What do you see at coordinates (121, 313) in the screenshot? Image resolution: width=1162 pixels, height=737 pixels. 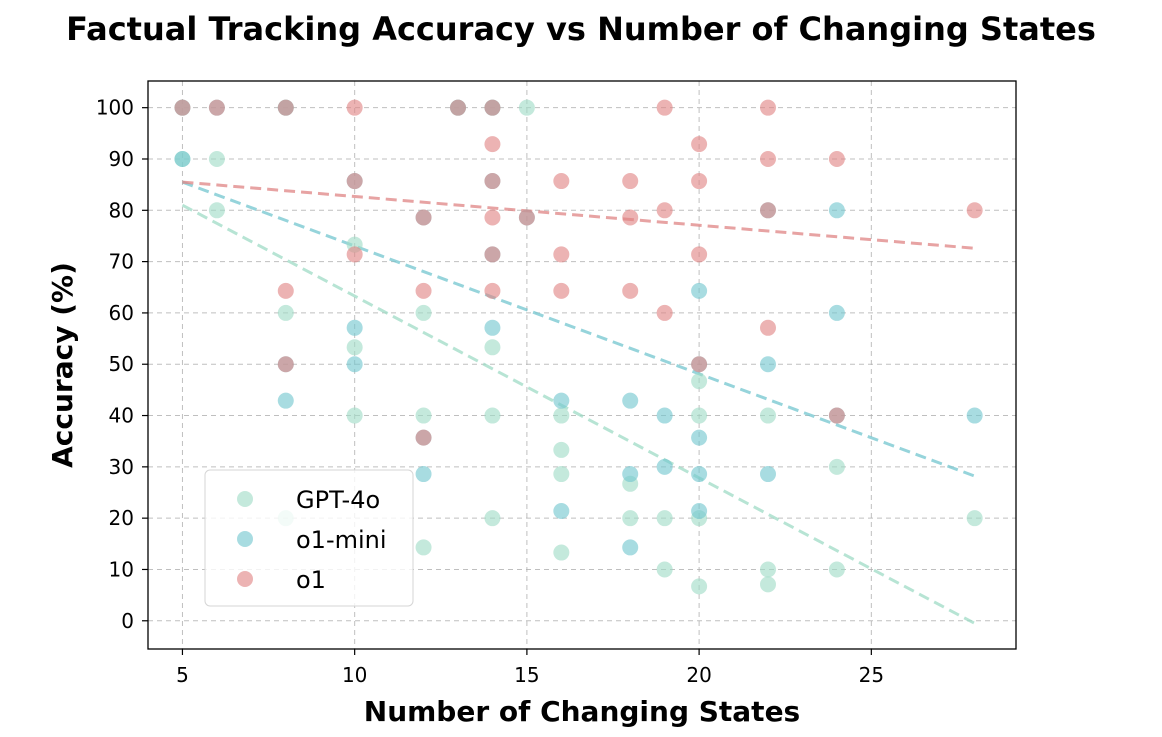 I see `y-tick-label: 60` at bounding box center [121, 313].